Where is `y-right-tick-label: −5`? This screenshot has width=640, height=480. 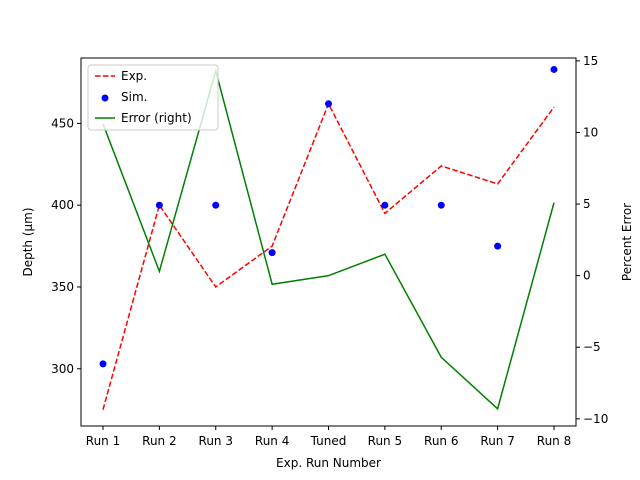
y-right-tick-label: −5 is located at coordinates (592, 347).